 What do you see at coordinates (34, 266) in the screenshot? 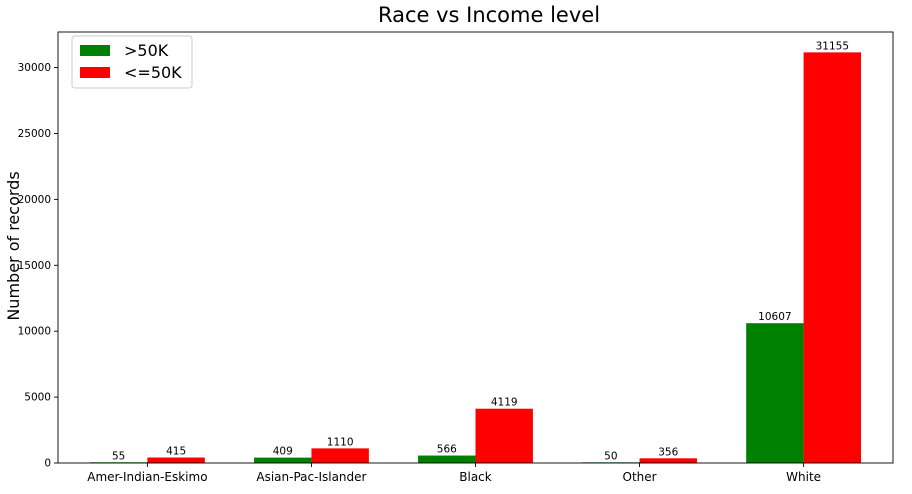
I see `y-tick-label: 15000` at bounding box center [34, 266].